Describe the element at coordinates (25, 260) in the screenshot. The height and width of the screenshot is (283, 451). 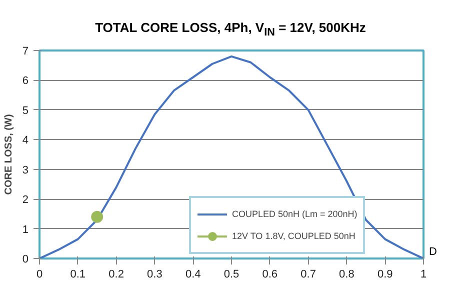
I see `y-tick-label: 0` at that location.